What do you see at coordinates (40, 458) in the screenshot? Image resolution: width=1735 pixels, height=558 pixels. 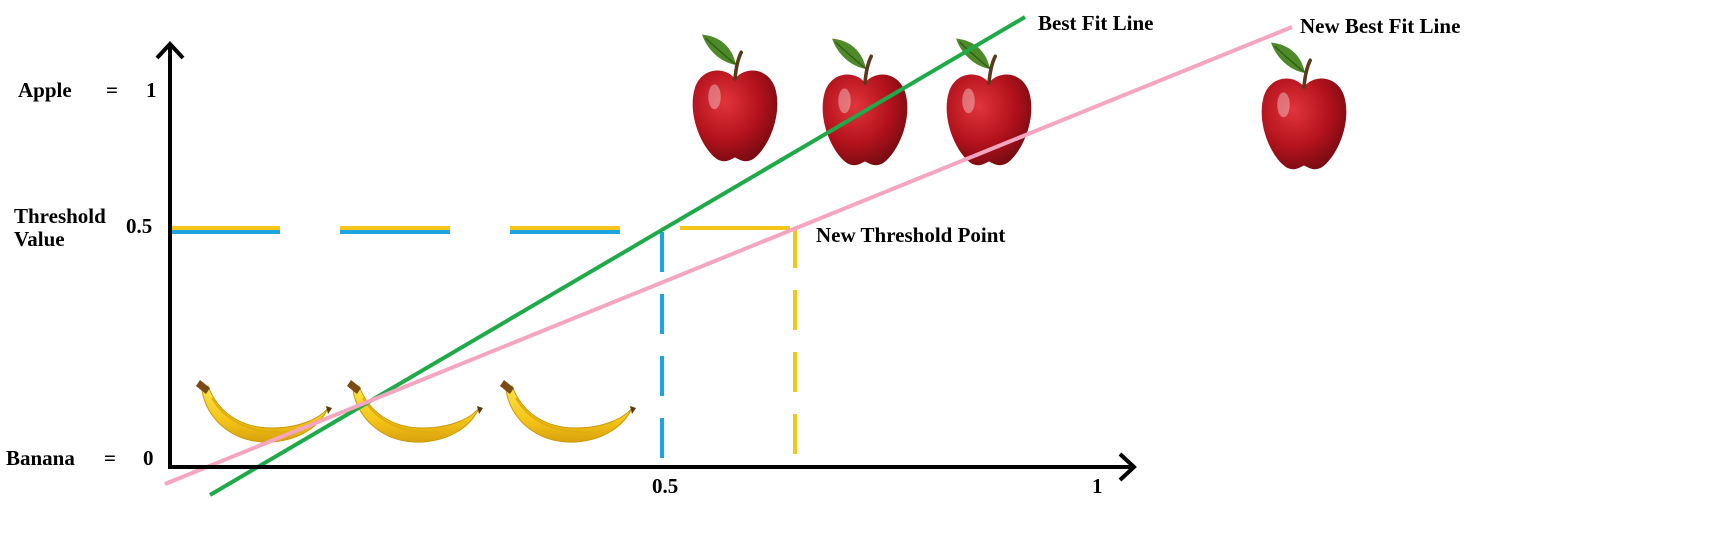 I see `banana-label: Banana` at bounding box center [40, 458].